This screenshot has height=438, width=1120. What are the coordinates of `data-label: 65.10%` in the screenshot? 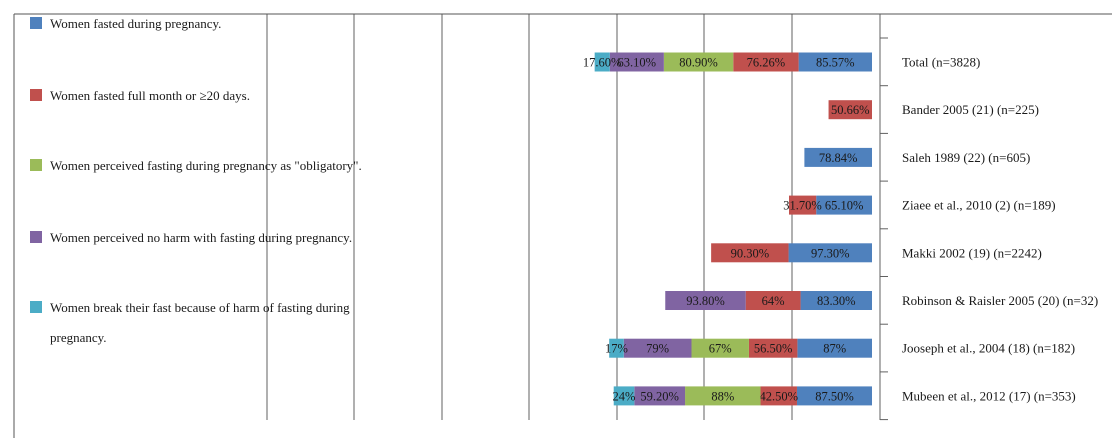 It's located at (844, 206).